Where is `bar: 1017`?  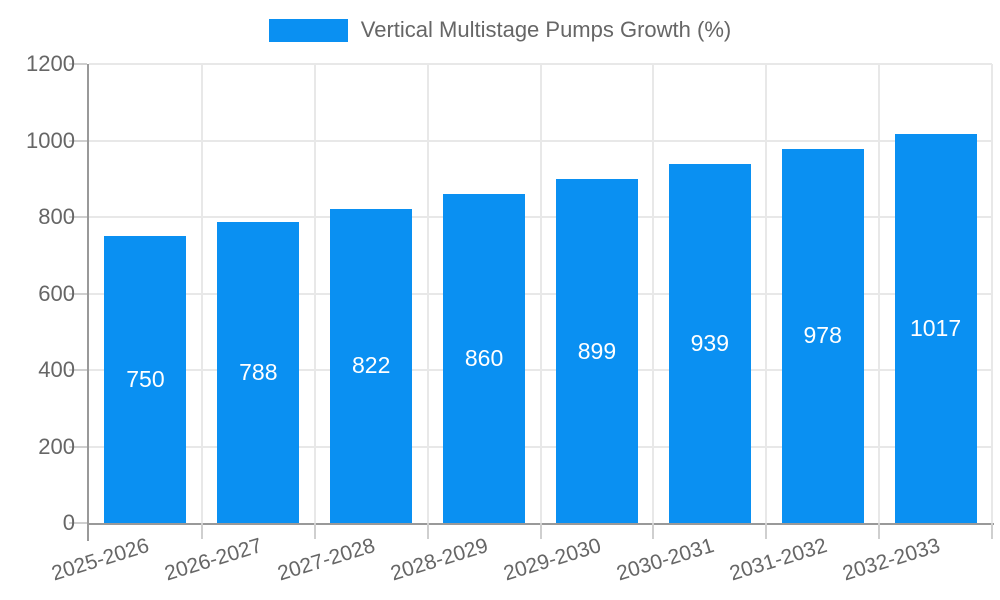 bar: 1017 is located at coordinates (935, 328).